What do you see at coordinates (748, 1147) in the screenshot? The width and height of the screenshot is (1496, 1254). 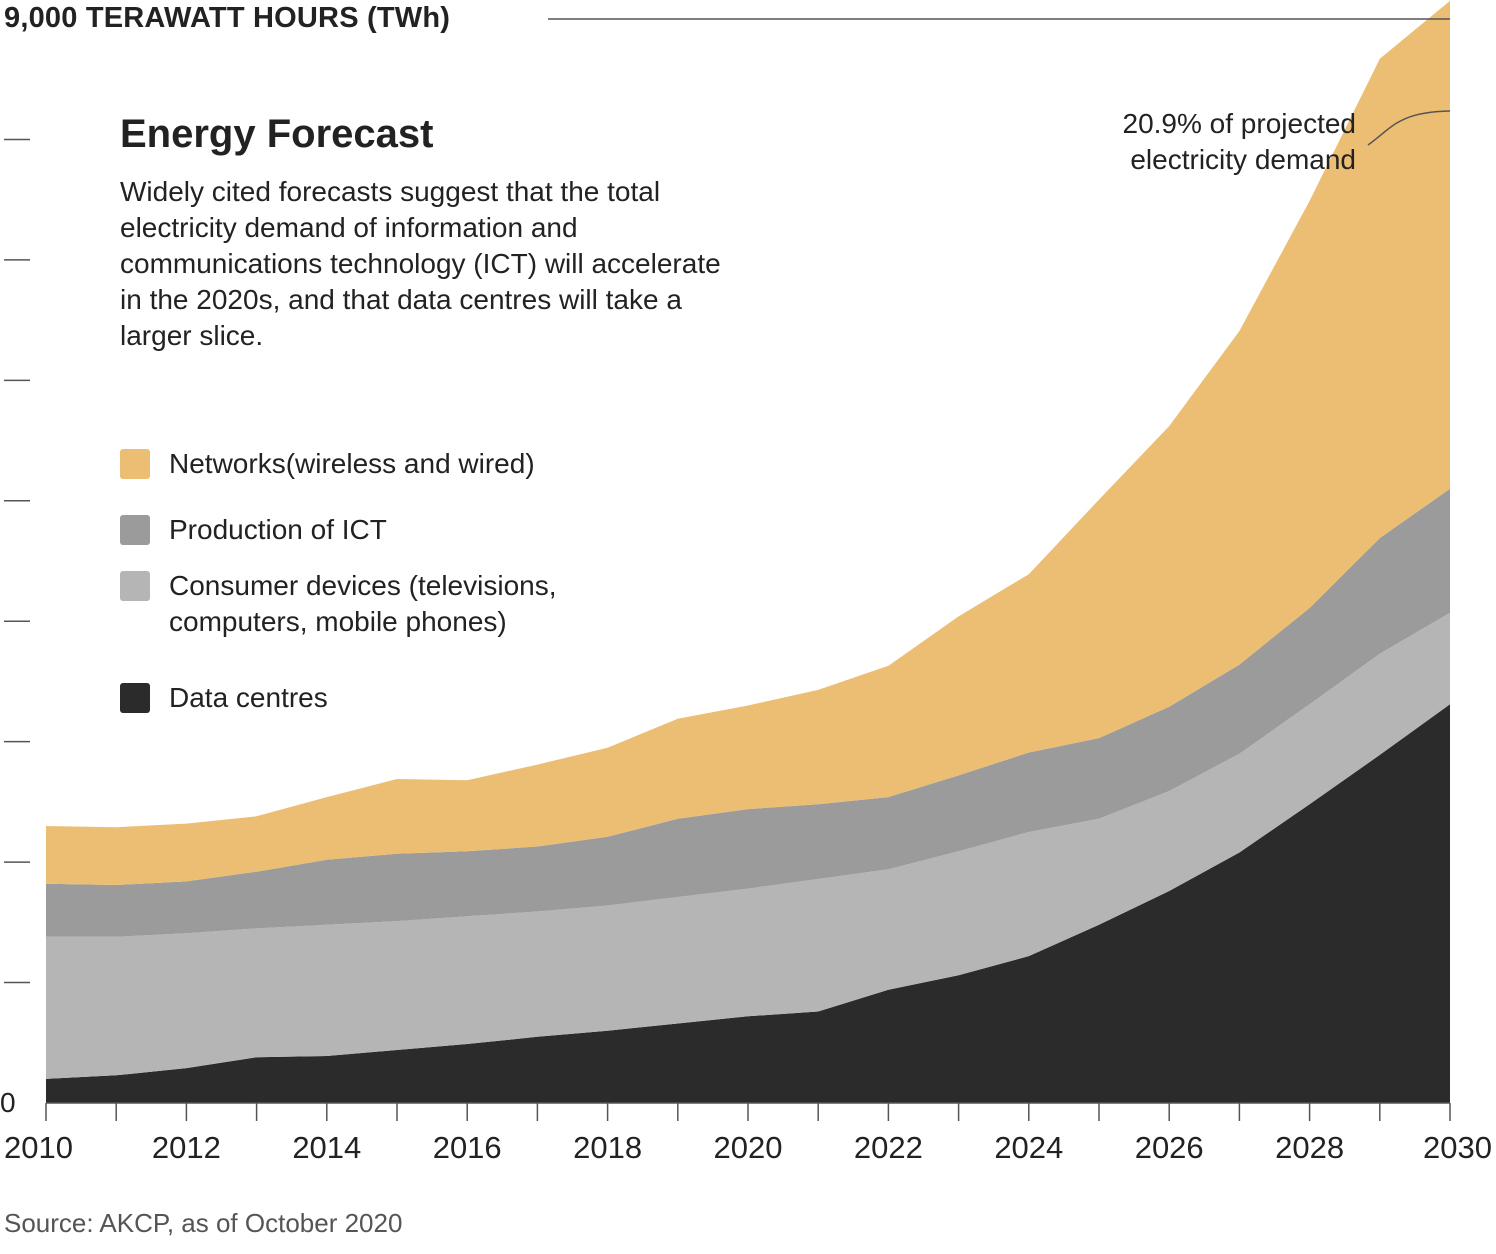 I see `x-tick-label-2020: 2020` at bounding box center [748, 1147].